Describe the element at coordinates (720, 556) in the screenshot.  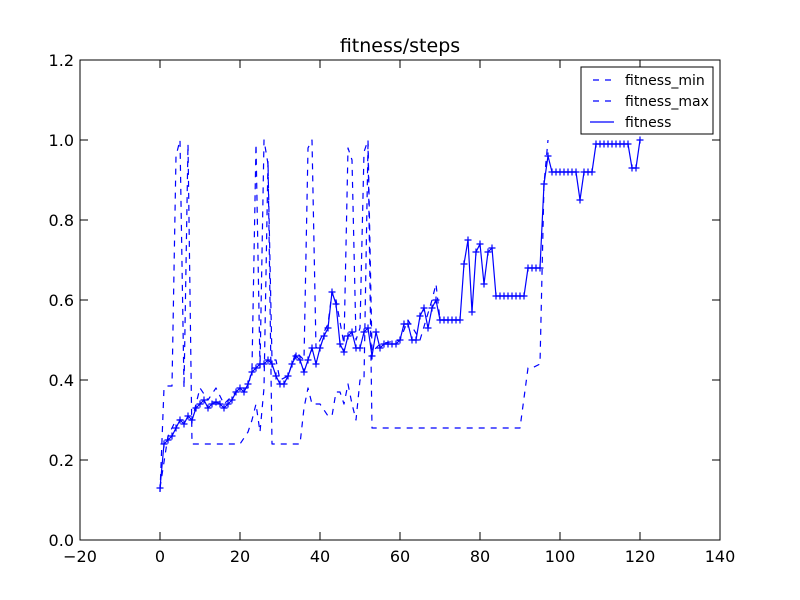
I see `x-tick-label: 140` at that location.